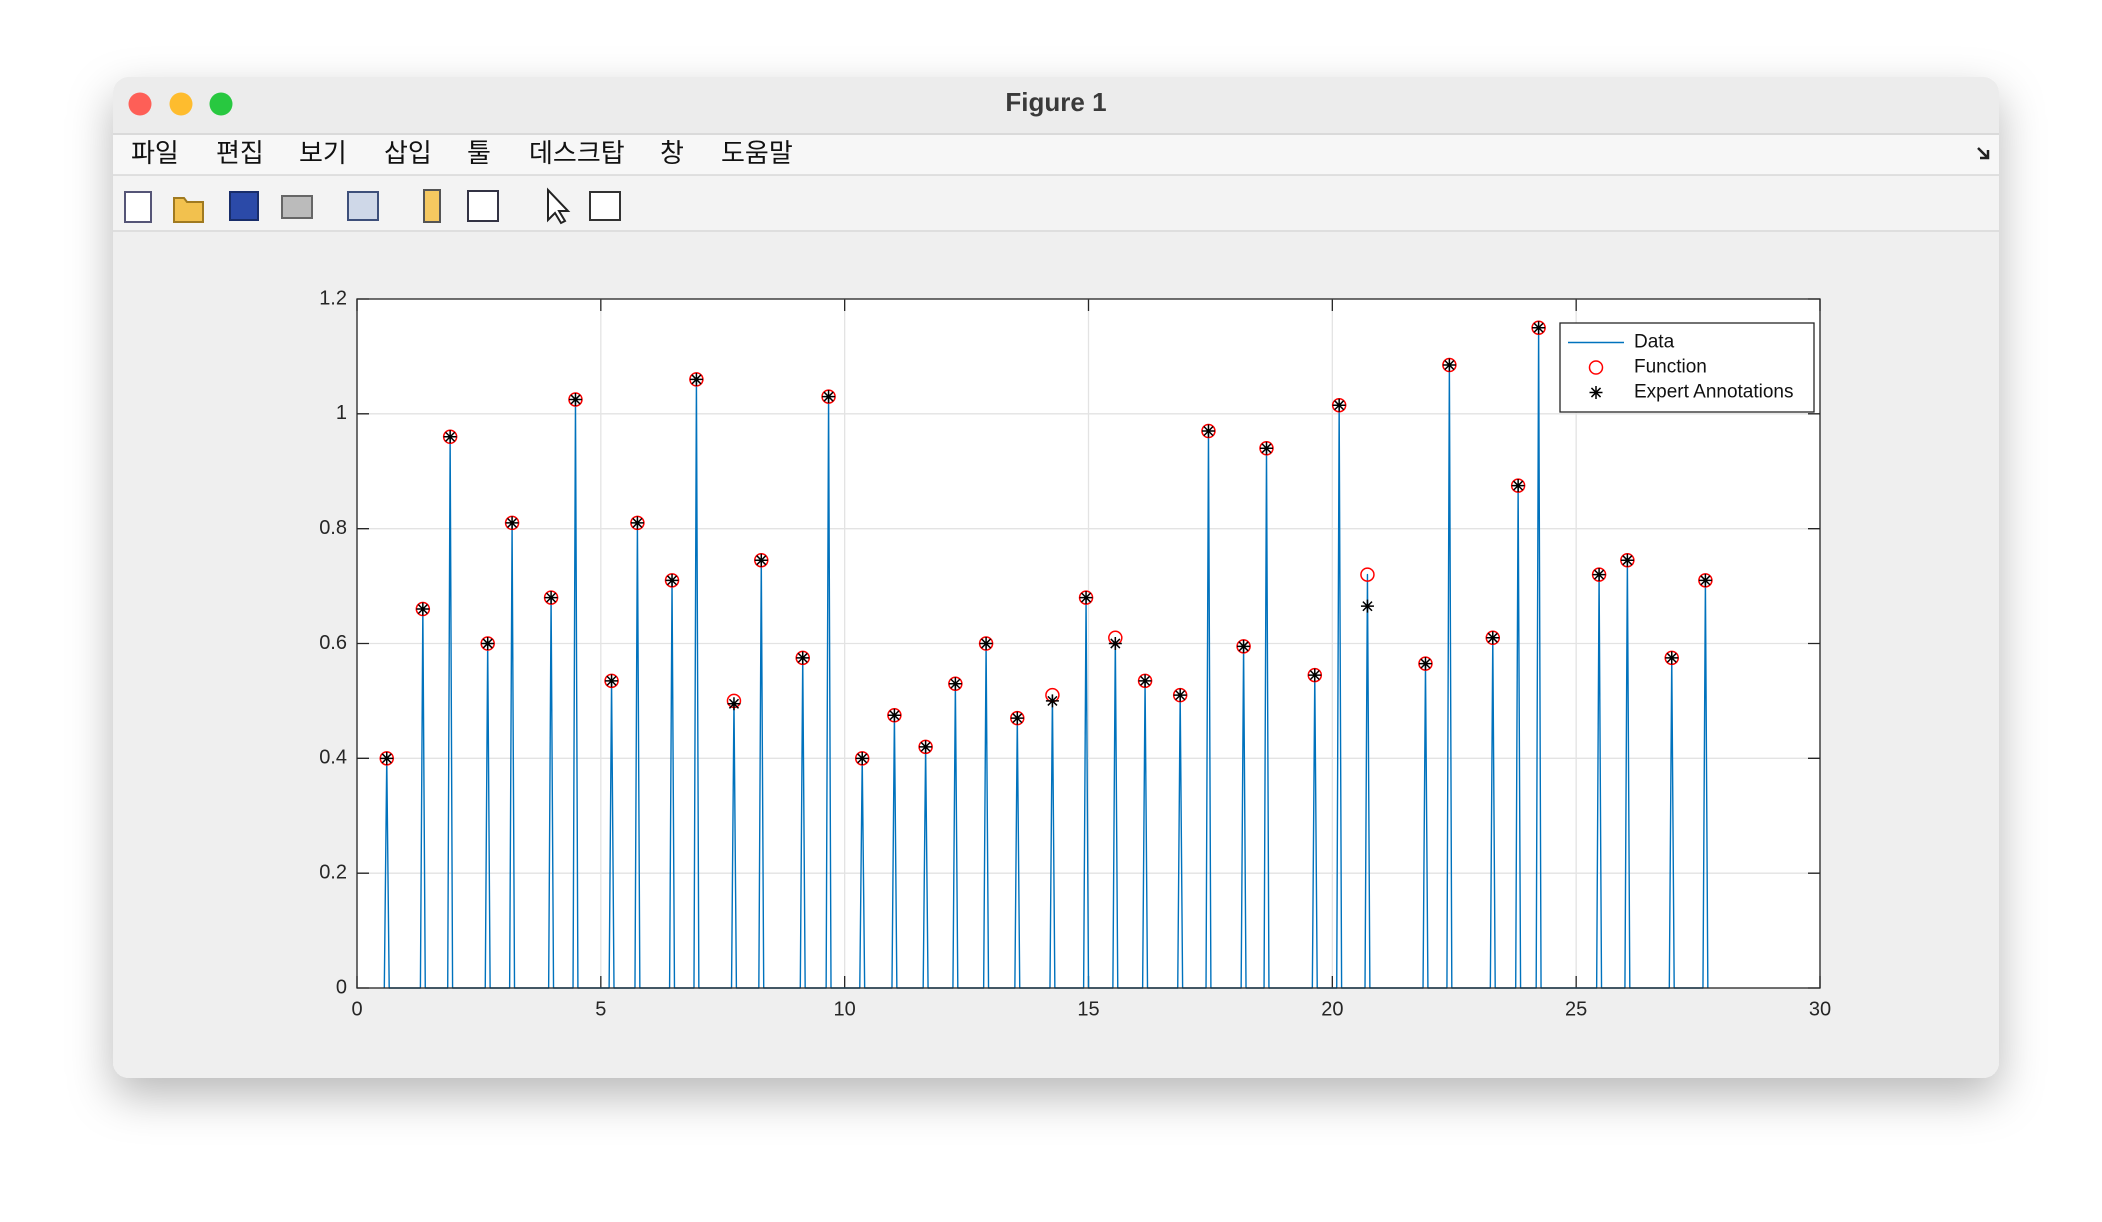 This screenshot has height=1222, width=2102. Describe the element at coordinates (341, 987) in the screenshot. I see `y-tick-label: 0` at that location.